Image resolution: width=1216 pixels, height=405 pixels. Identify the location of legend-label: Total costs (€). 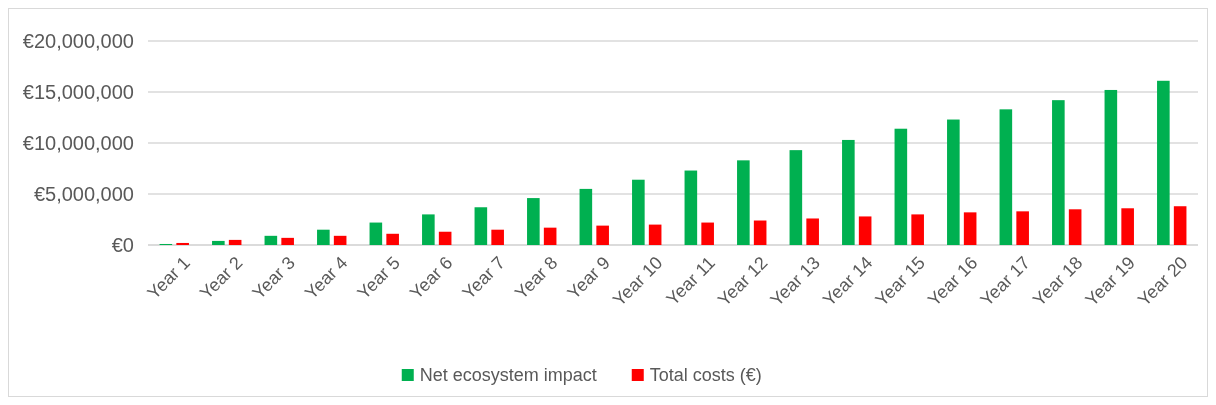
(705, 375).